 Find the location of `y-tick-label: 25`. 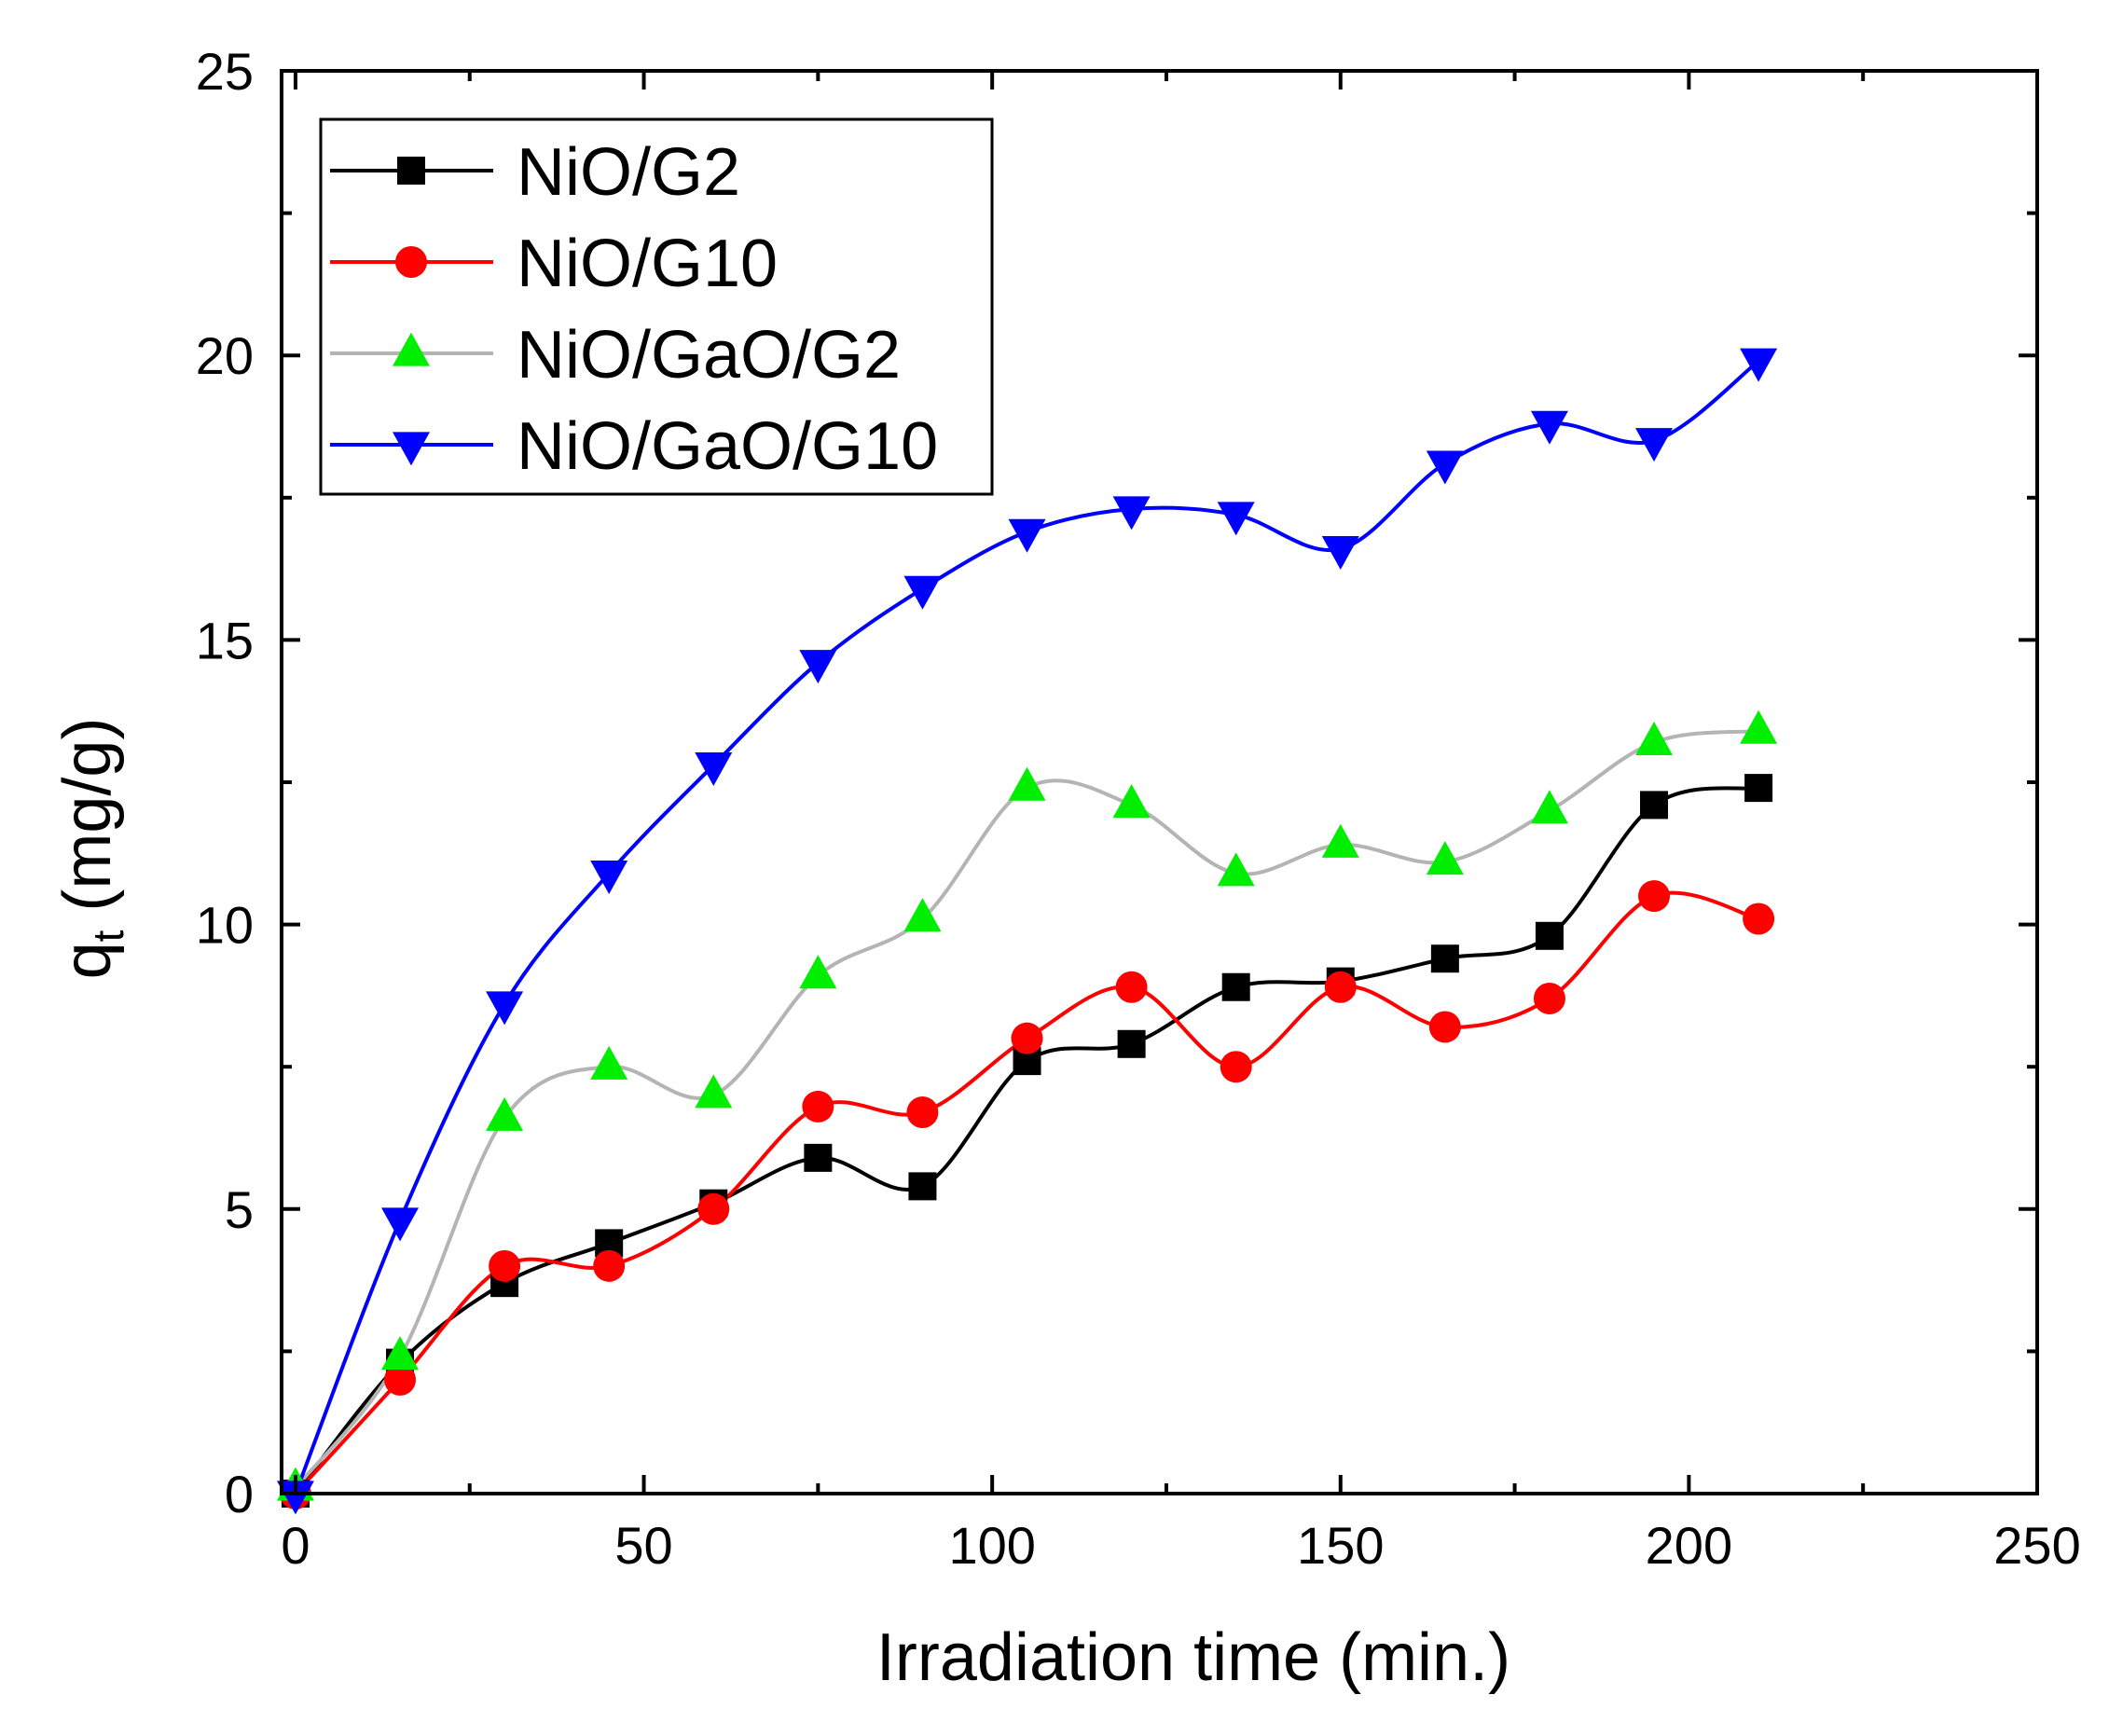

y-tick-label: 25 is located at coordinates (225, 71).